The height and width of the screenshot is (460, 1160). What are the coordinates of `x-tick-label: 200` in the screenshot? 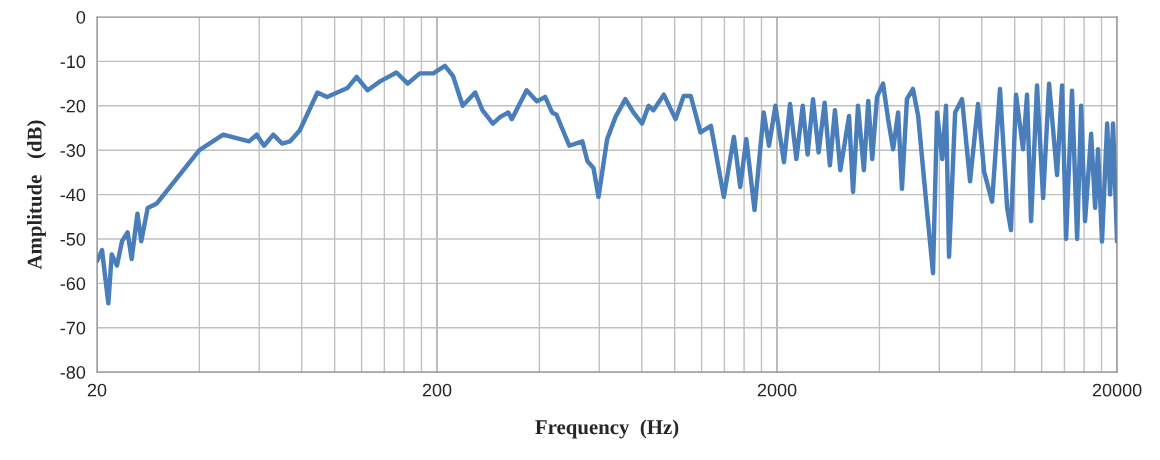 It's located at (437, 390).